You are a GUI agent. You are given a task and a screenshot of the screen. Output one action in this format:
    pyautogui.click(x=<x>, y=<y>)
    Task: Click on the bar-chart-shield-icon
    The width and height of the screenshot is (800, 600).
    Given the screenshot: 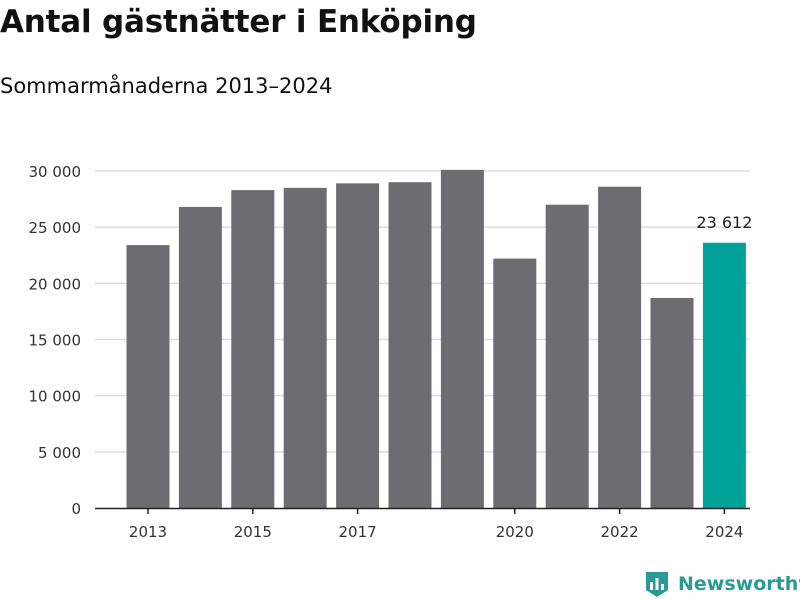 What is the action you would take?
    pyautogui.click(x=657, y=584)
    